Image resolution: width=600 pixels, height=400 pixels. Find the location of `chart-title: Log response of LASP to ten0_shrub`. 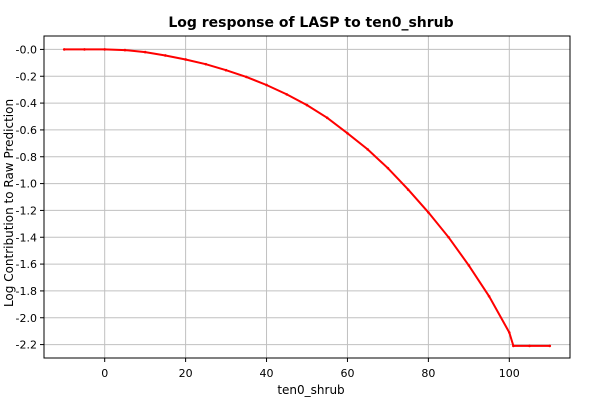

chart-title: Log response of LASP to ten0_shrub is located at coordinates (310, 23).